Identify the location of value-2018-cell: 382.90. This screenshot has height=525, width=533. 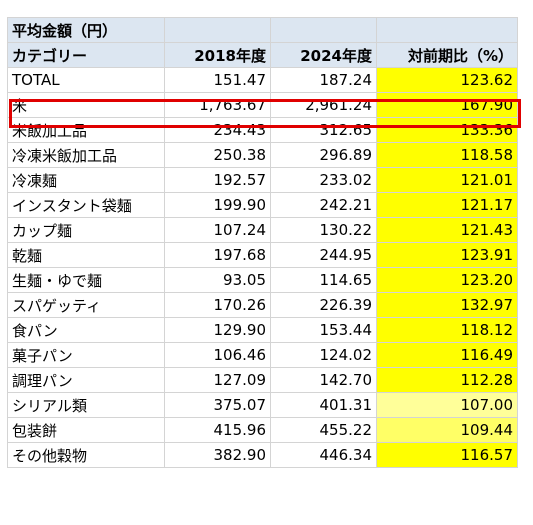
(217, 455).